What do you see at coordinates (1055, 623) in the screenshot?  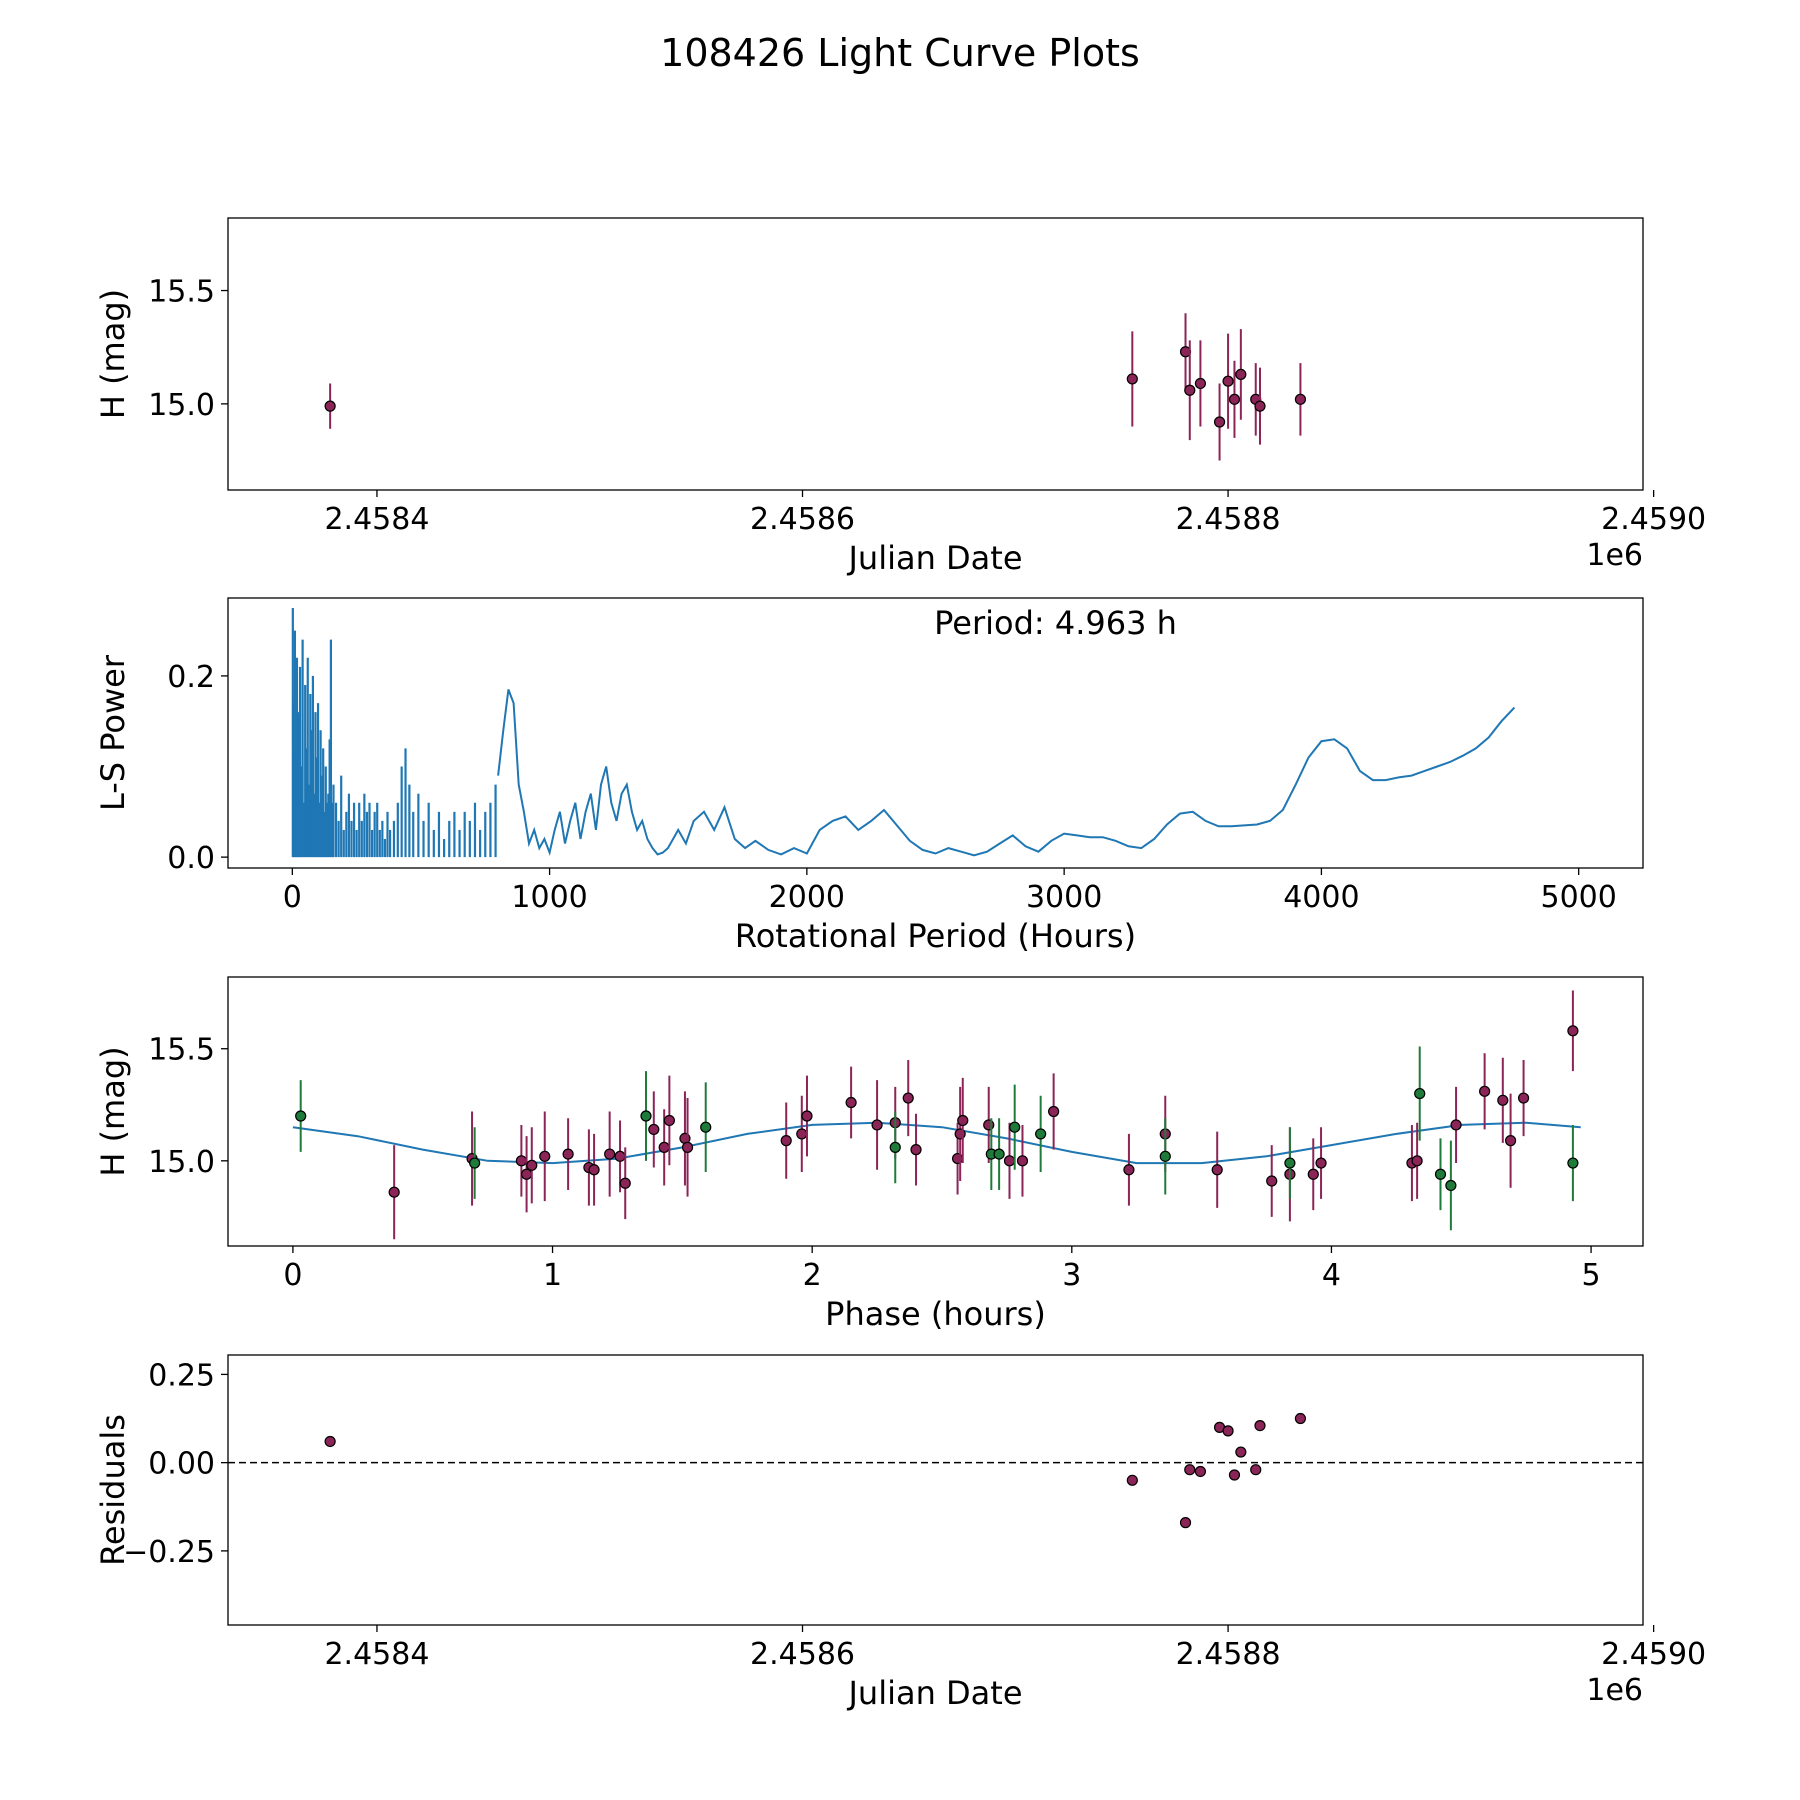 I see `period-annotation: Period: 4.963 h` at bounding box center [1055, 623].